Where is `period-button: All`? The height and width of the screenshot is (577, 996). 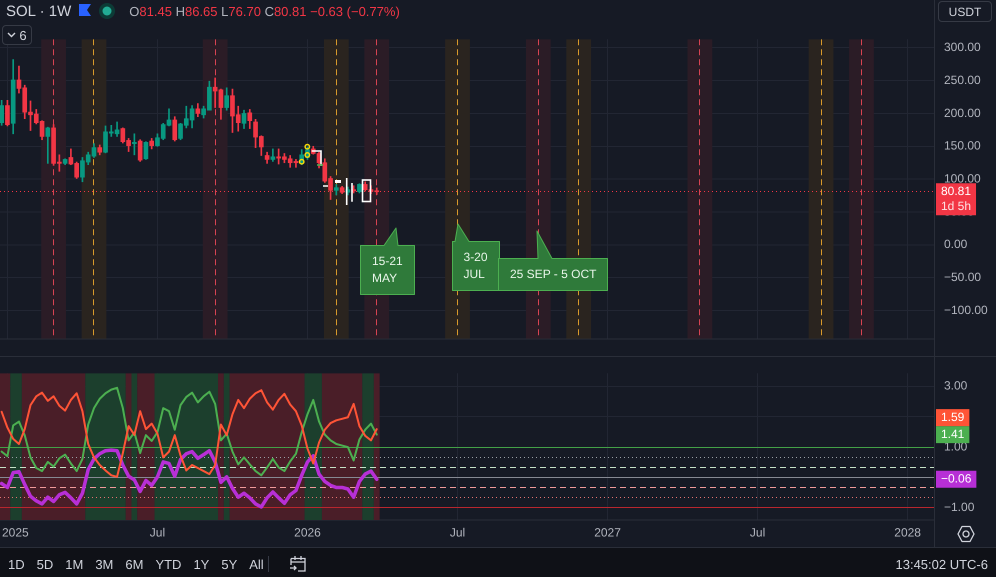 period-button: All is located at coordinates (256, 564).